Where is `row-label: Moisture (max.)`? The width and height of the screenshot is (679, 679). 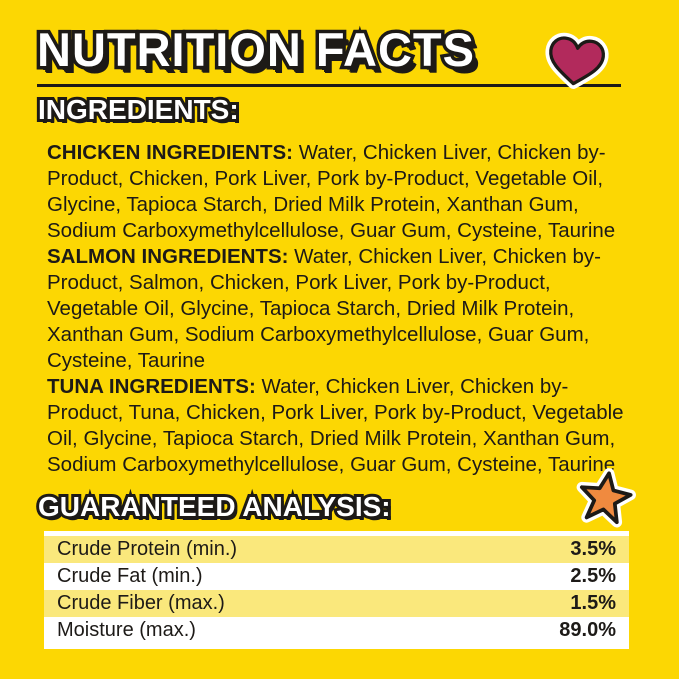 row-label: Moisture (max.) is located at coordinates (126, 630).